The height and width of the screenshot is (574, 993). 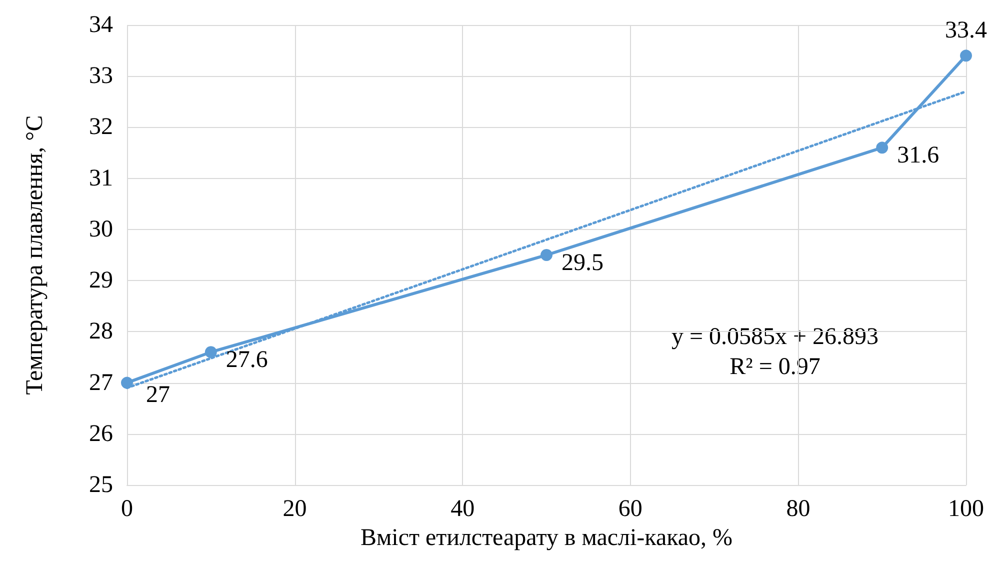 What do you see at coordinates (966, 509) in the screenshot?
I see `x-tick-label: 100` at bounding box center [966, 509].